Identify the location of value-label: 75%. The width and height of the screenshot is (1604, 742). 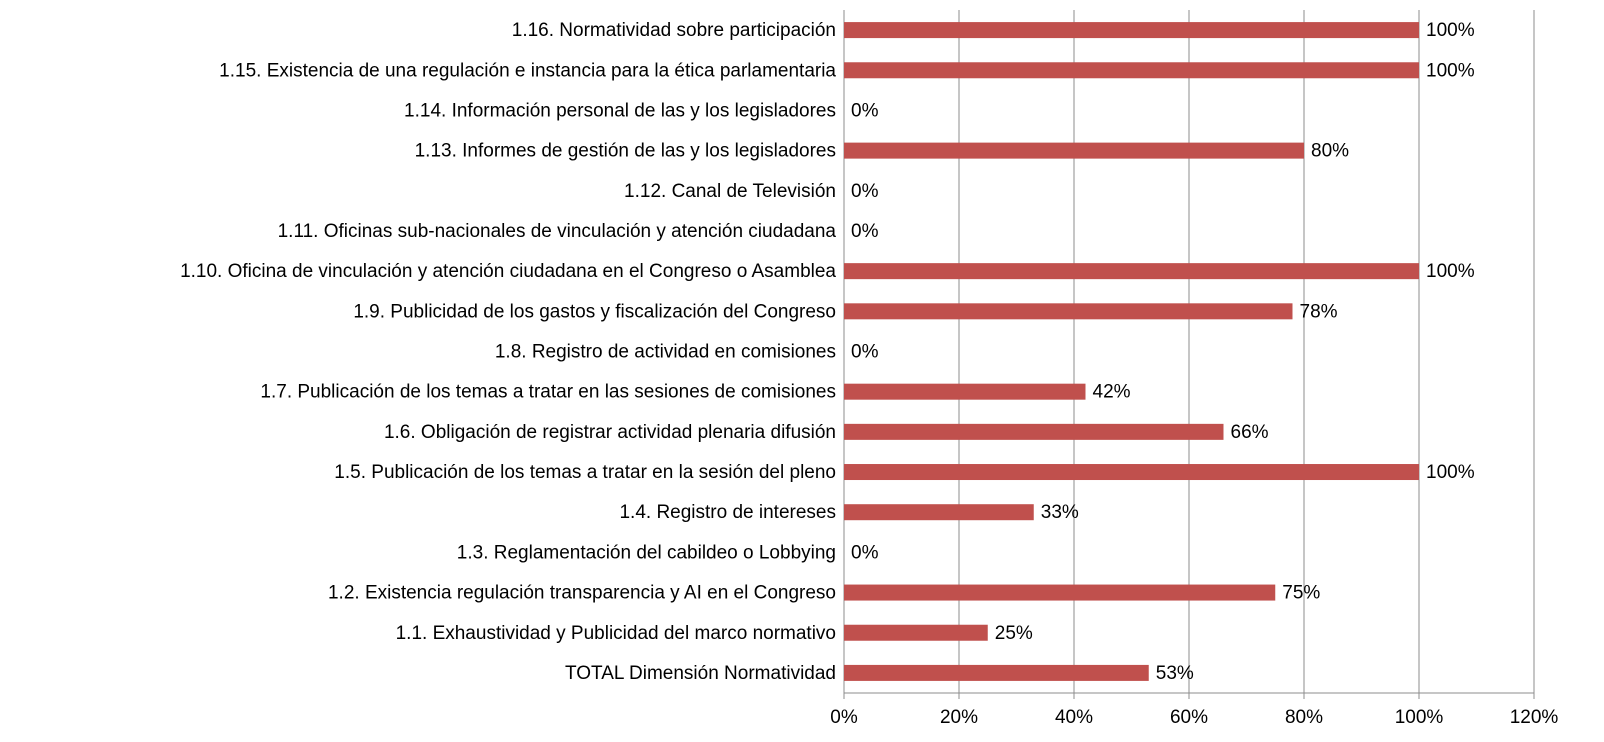
(1301, 593).